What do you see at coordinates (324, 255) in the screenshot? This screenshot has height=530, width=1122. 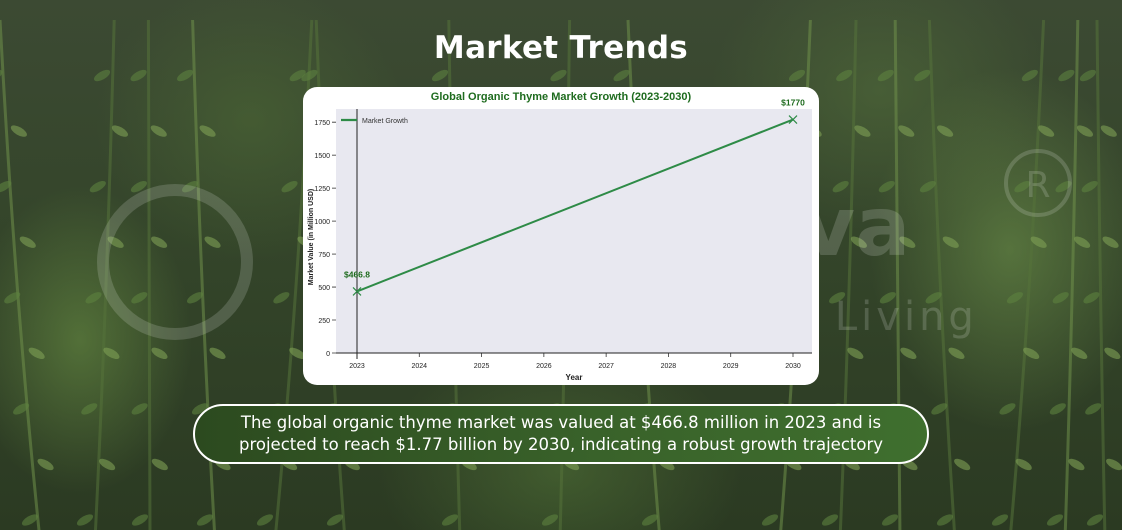 I see `y-tick-label: 750` at bounding box center [324, 255].